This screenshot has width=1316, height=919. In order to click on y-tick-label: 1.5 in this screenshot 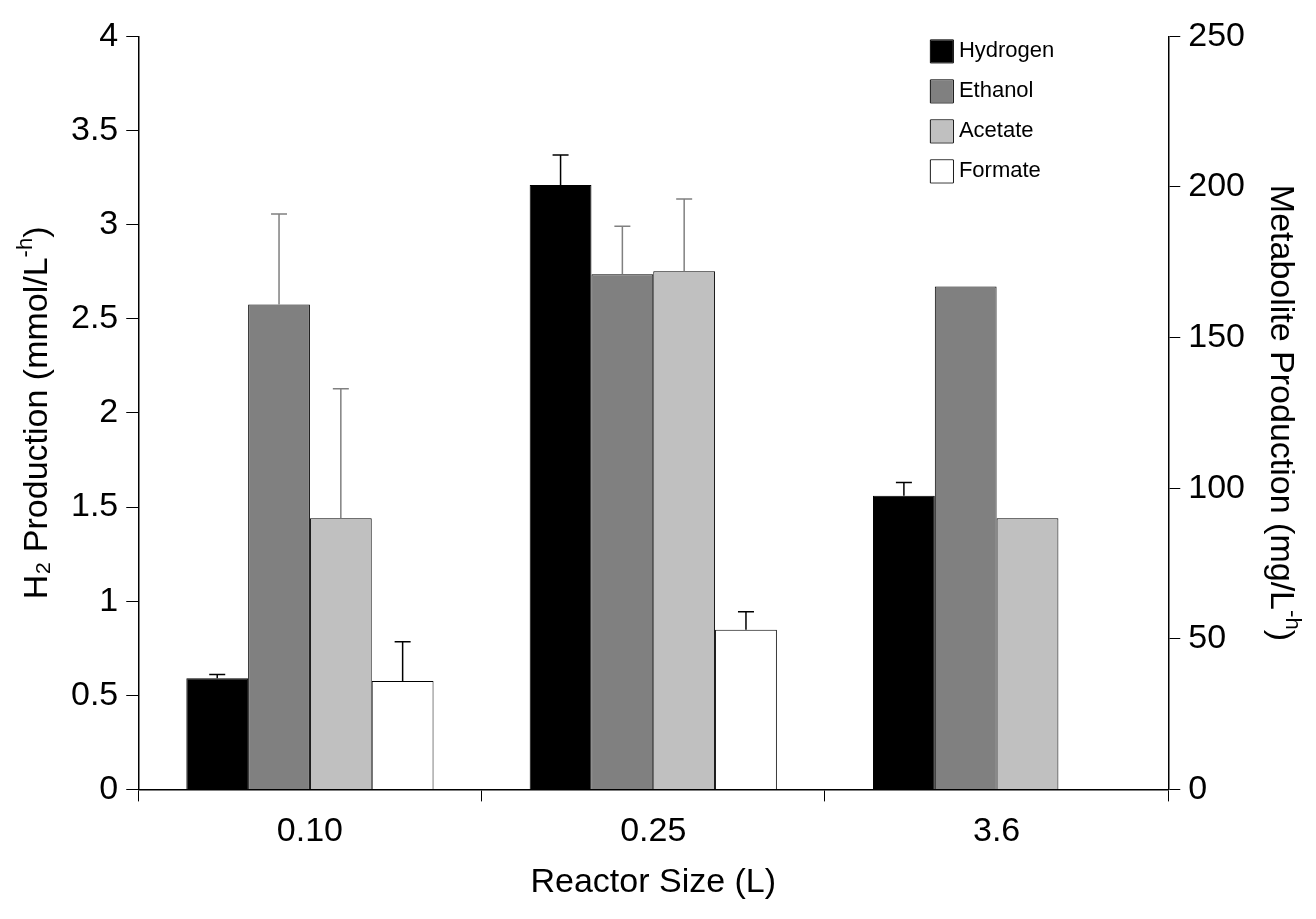, I will do `click(95, 504)`.